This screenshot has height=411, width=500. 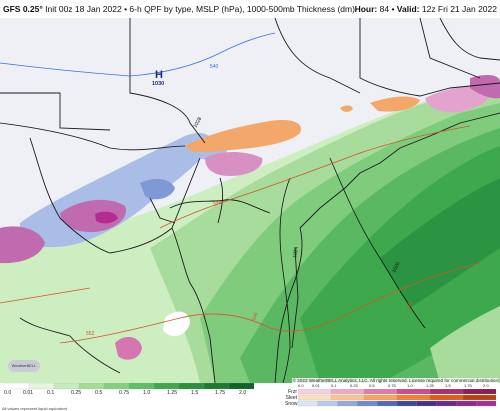 I want to click on valid-time-block: Hour: 84 • Valid: 12z Fri 21 Jan 2022, so click(x=425, y=9).